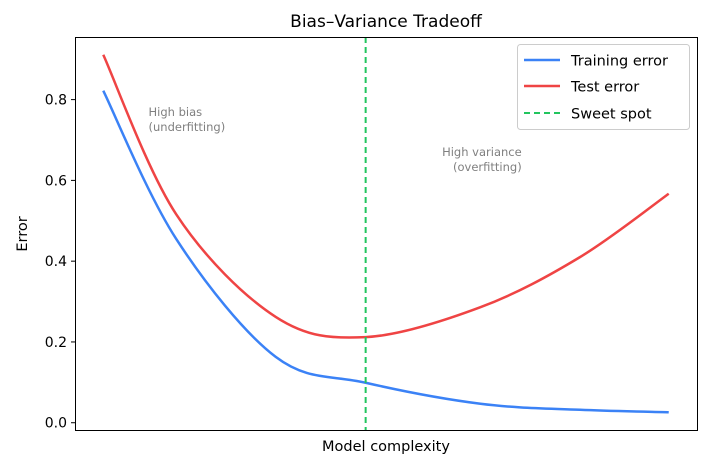  What do you see at coordinates (187, 119) in the screenshot?
I see `annotation-high-bias: High bias (underfitting)` at bounding box center [187, 119].